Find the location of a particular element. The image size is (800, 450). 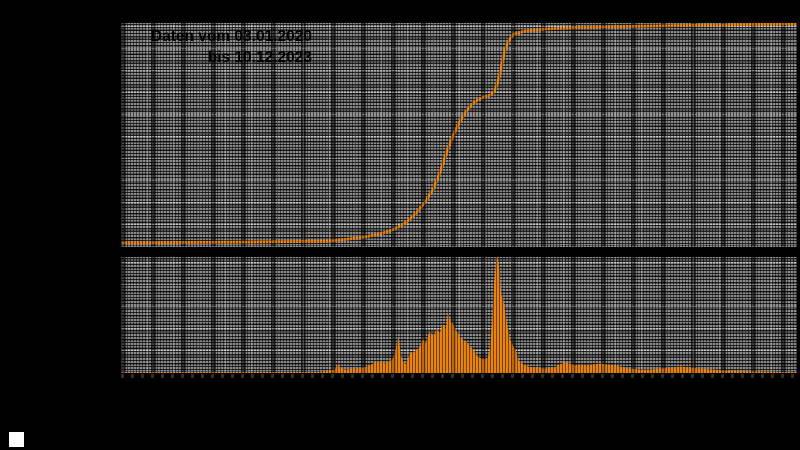

x-axis-ticks is located at coordinates (459, 376).